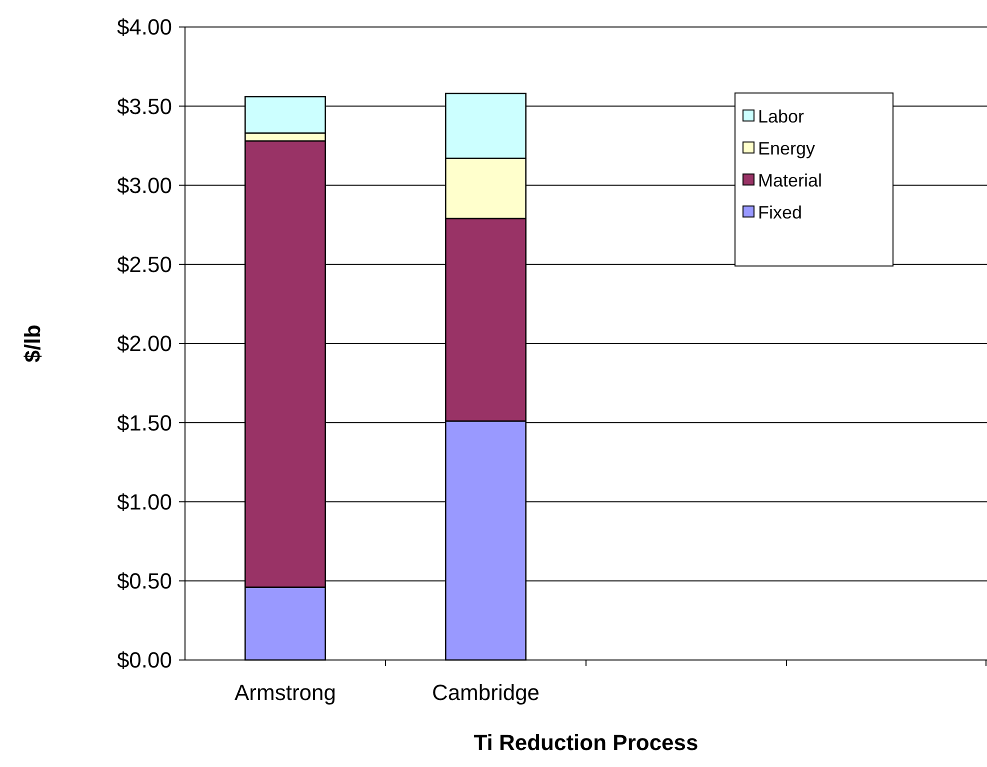  I want to click on y-tick-label: $0.50, so click(144, 581).